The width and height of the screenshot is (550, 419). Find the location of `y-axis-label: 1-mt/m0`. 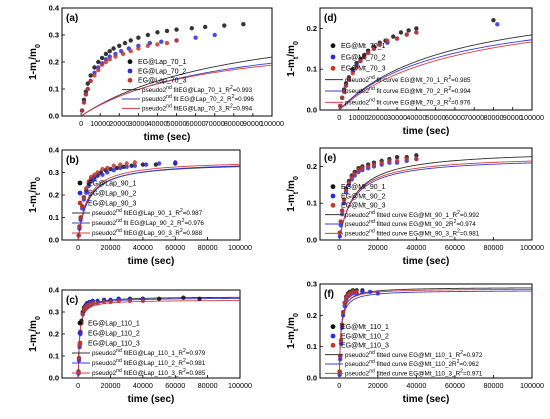

y-axis-label: 1-mt/m0 is located at coordinates (293, 194).